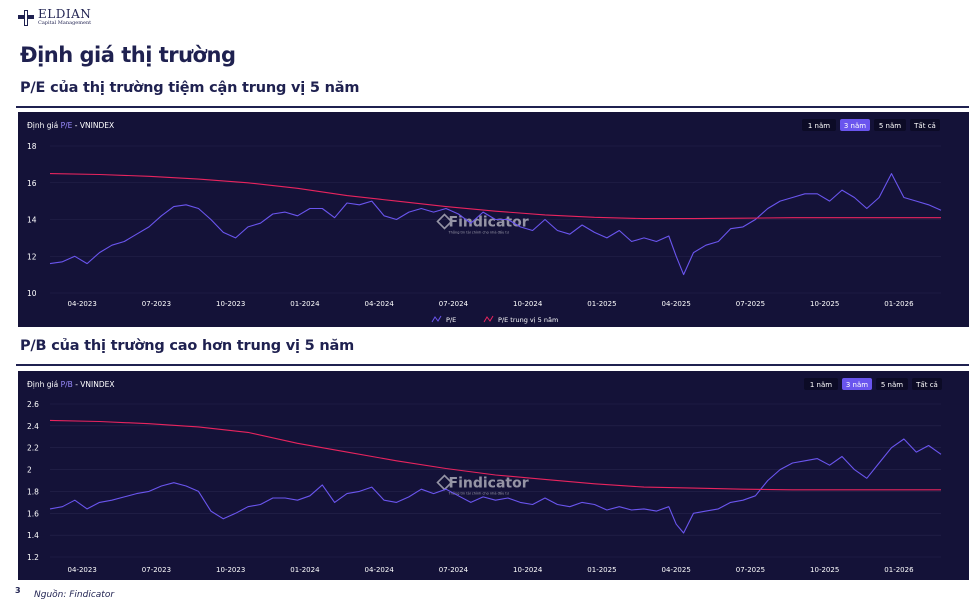  I want to click on y-tick-label: 18, so click(32, 146).